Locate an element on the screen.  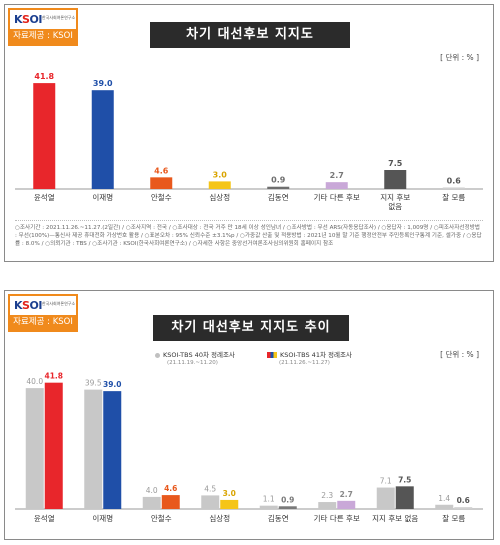
legend-item-41: KSOI-TBS 41차 정례조사 (21.11.26.~11.27) is located at coordinates (309, 357).